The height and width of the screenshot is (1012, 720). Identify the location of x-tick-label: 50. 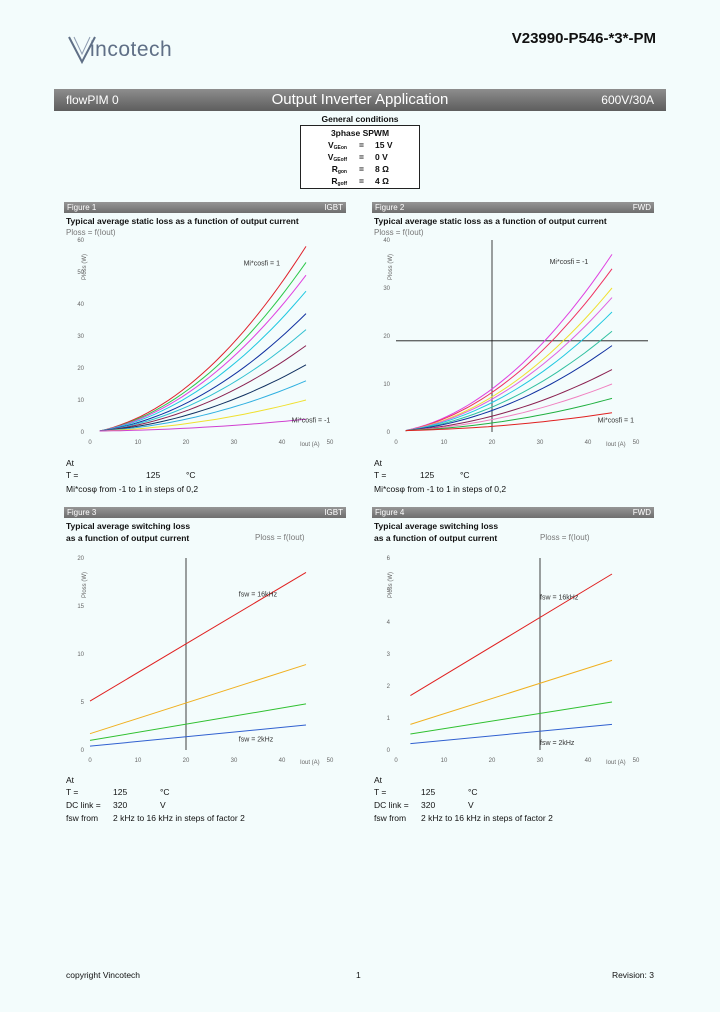
(636, 443).